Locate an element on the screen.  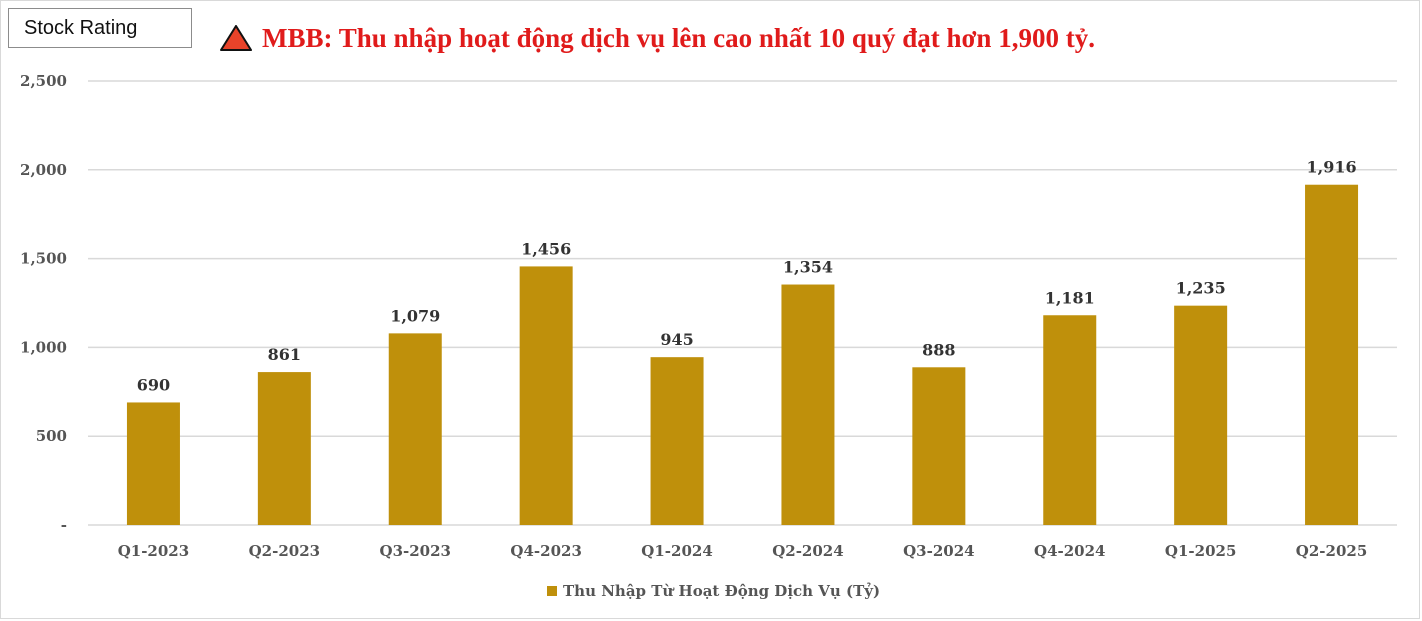
y-tick-label: 2,500 is located at coordinates (43, 81).